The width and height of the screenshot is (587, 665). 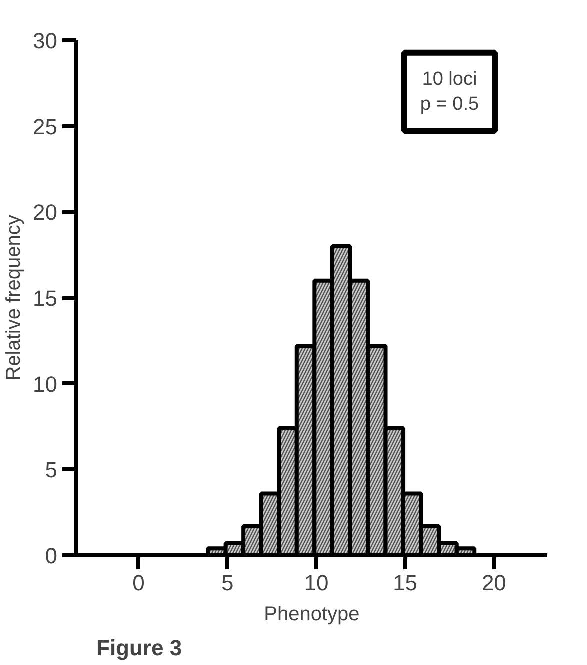 What do you see at coordinates (45, 213) in the screenshot?
I see `y-tick-label: 20` at bounding box center [45, 213].